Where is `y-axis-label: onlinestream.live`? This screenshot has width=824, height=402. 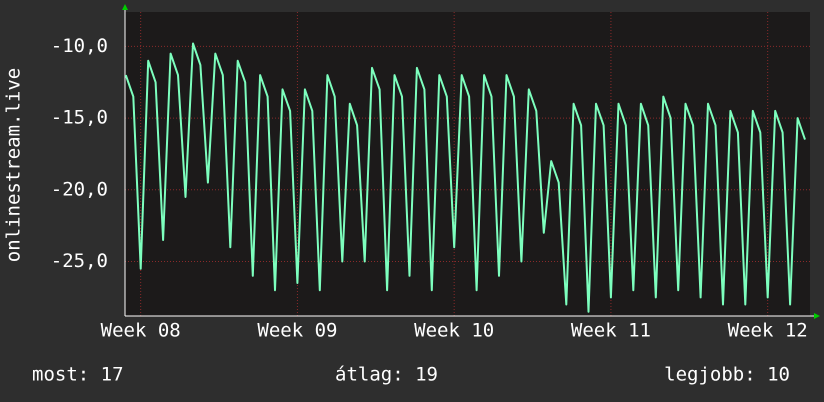
y-axis-label: onlinestream.live is located at coordinates (14, 165).